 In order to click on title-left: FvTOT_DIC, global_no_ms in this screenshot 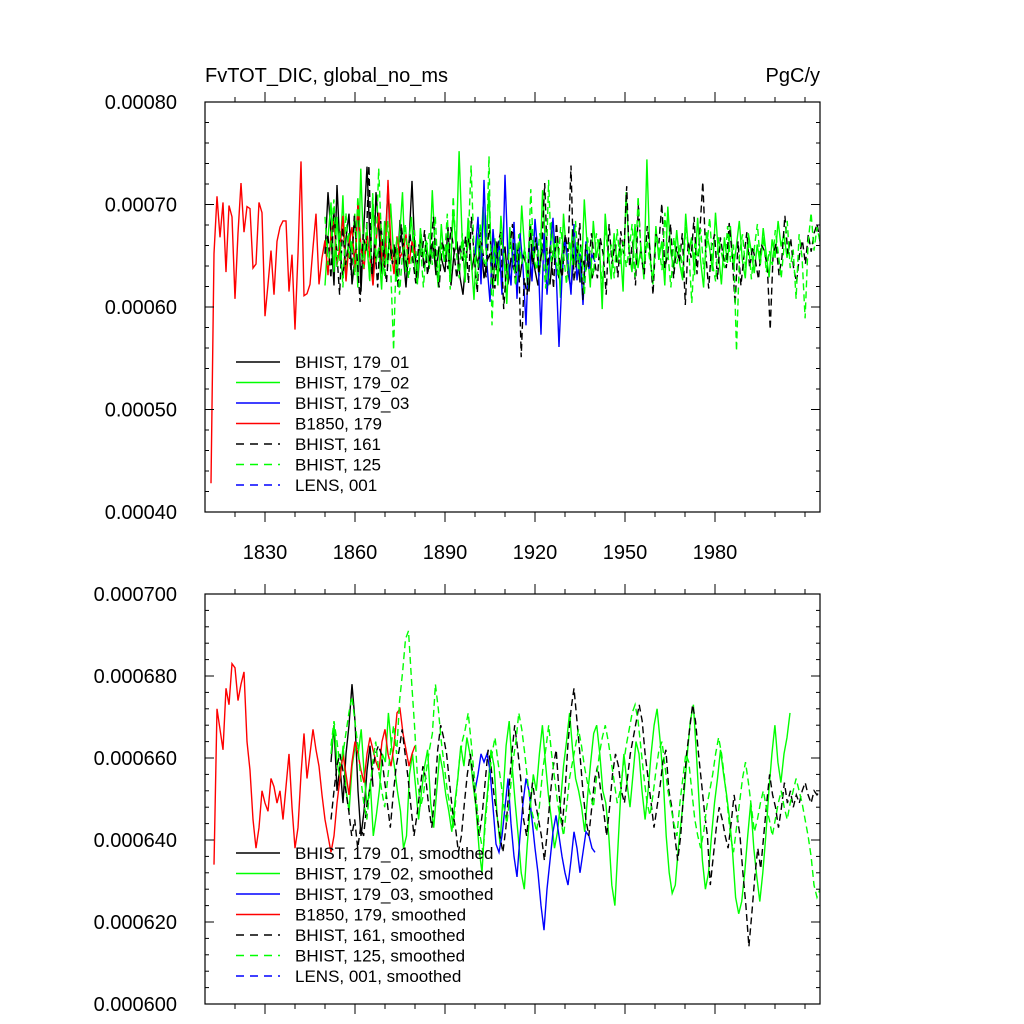, I will do `click(326, 76)`.